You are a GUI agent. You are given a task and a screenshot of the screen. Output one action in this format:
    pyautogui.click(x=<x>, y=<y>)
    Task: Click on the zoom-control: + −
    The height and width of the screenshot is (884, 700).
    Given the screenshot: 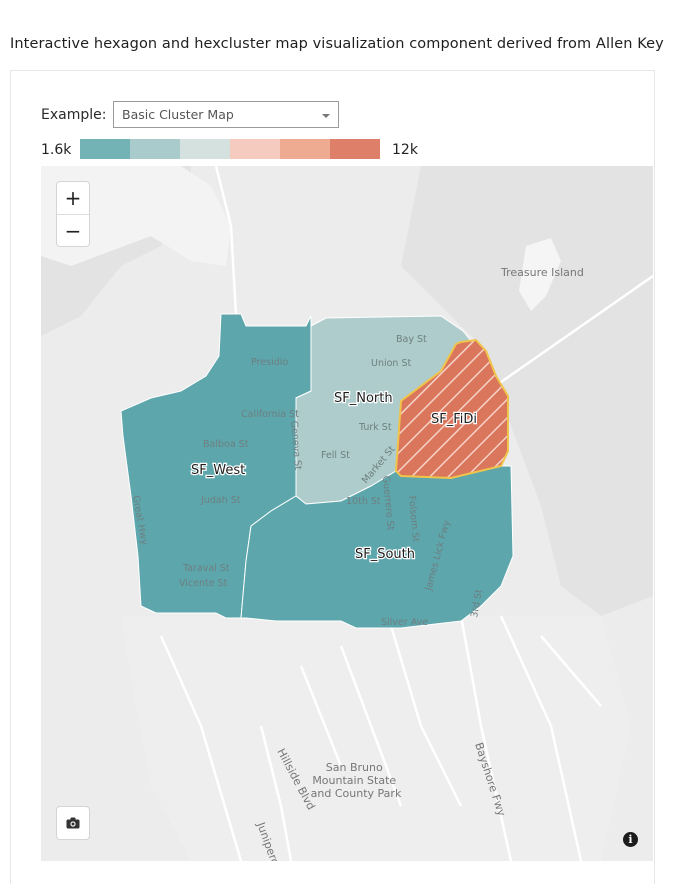 What is the action you would take?
    pyautogui.click(x=73, y=214)
    